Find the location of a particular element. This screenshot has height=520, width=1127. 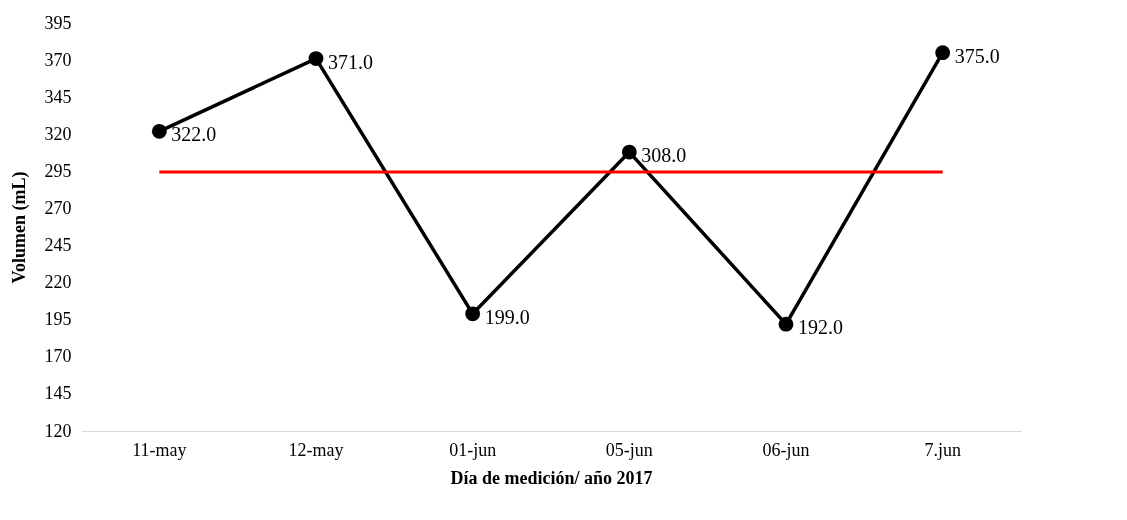

data-label: 199.0 is located at coordinates (507, 316).